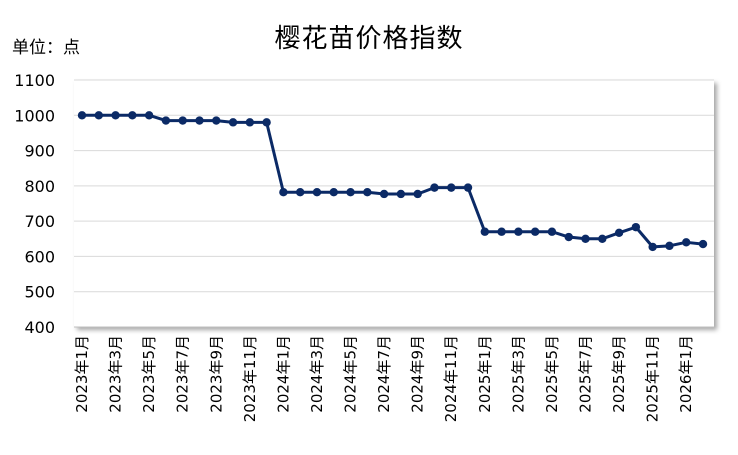 The width and height of the screenshot is (738, 455). I want to click on x-tick-label: 2025年7月, so click(586, 374).